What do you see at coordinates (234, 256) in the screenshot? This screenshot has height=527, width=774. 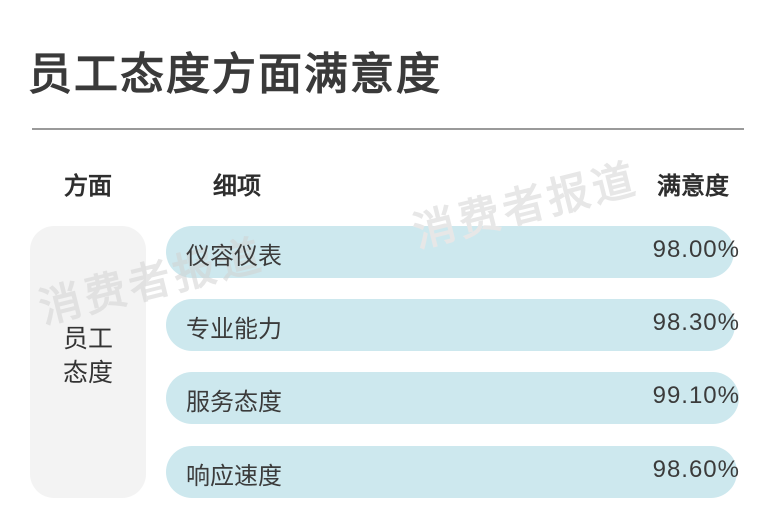 I see `bar-category-label: 仪容仪表` at bounding box center [234, 256].